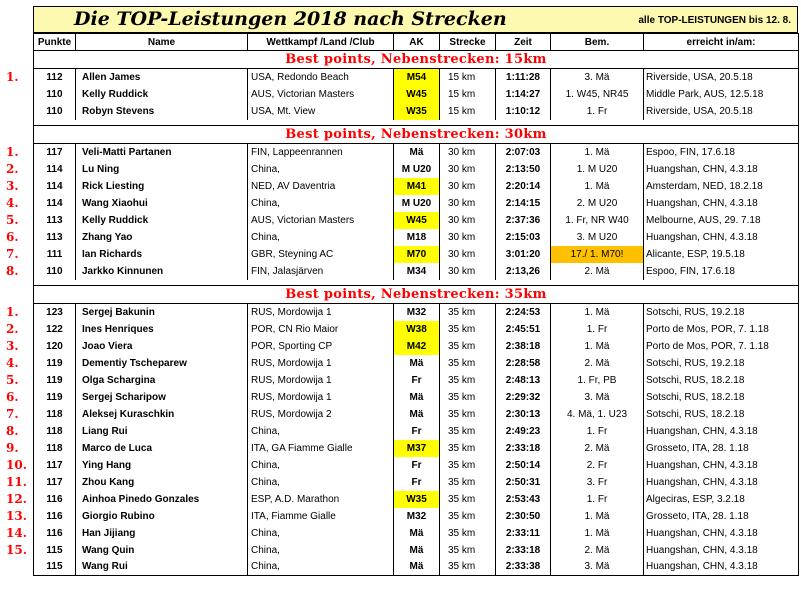  What do you see at coordinates (161, 397) in the screenshot?
I see `name-cell: Sergej Scharipow` at bounding box center [161, 397].